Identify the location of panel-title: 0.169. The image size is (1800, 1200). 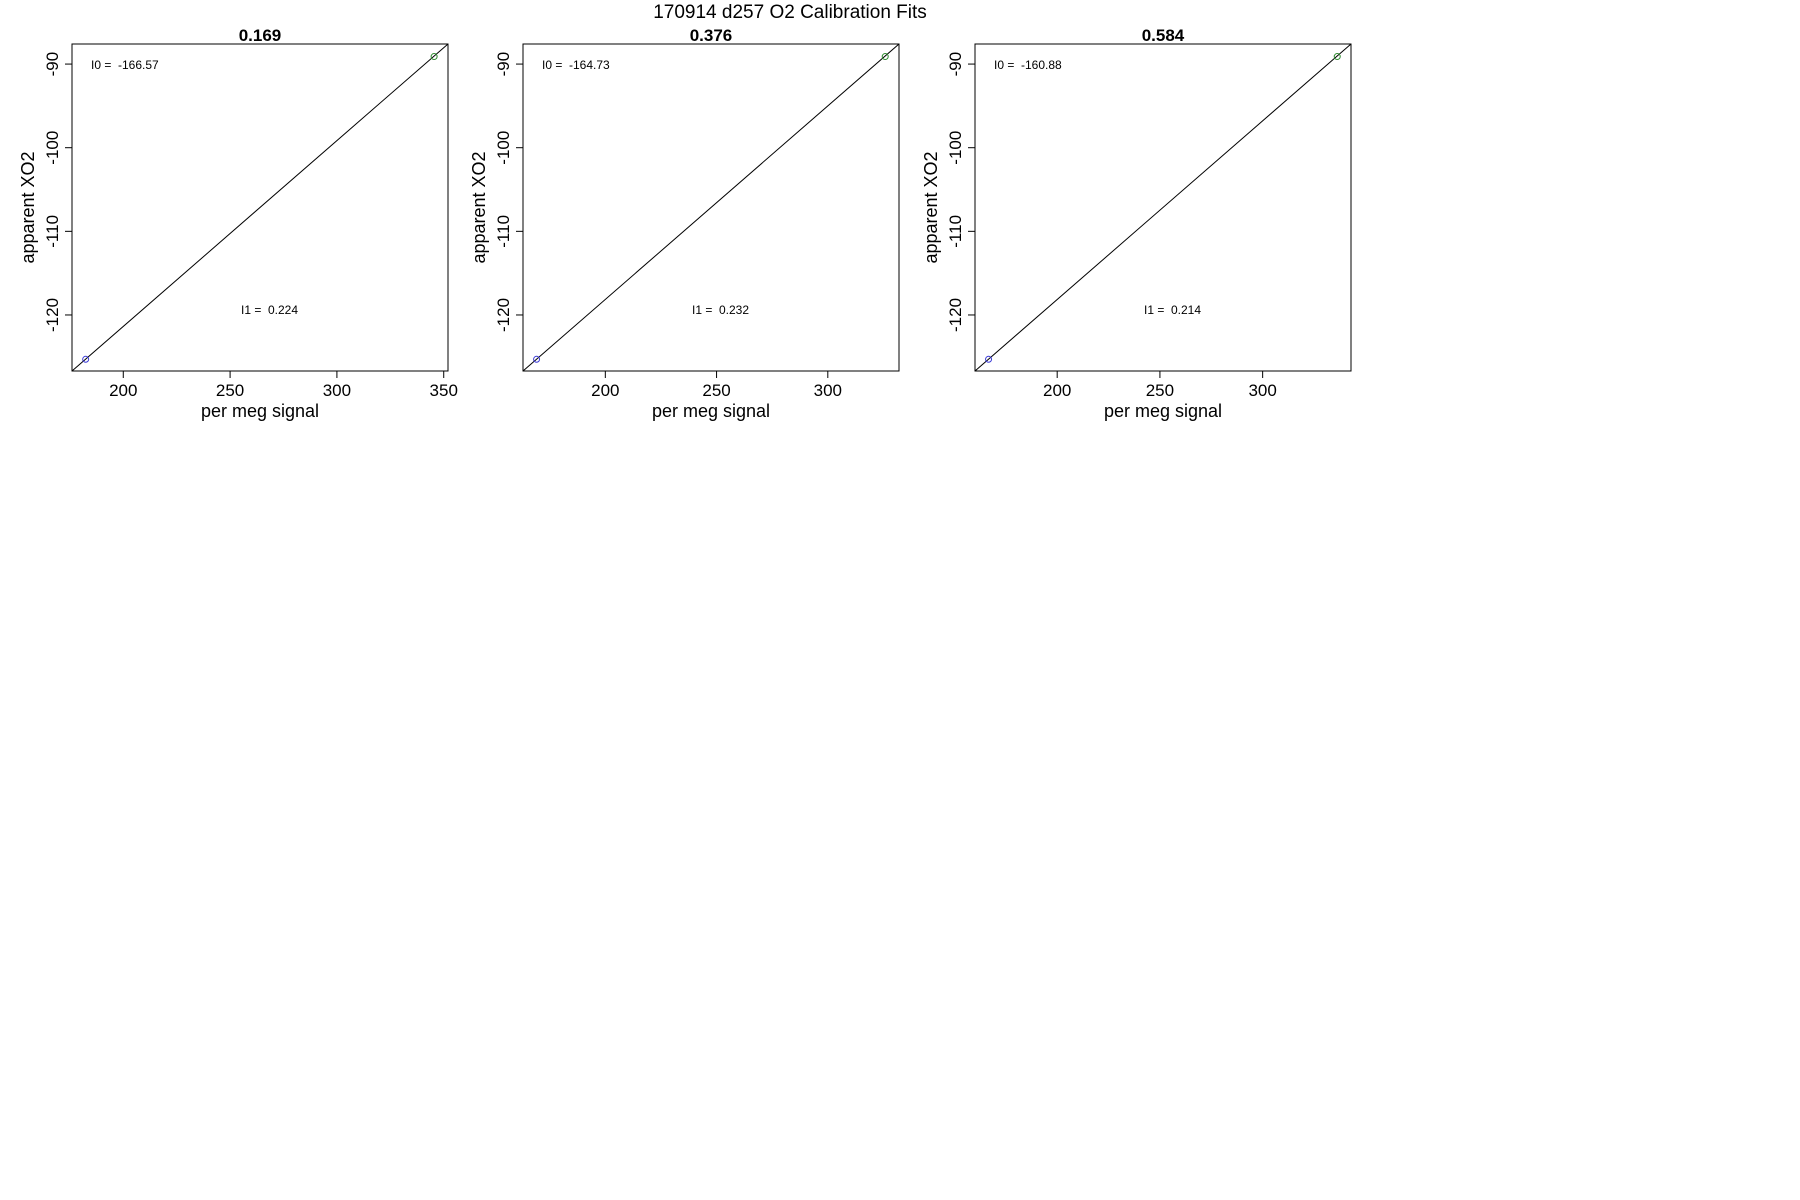
(260, 35).